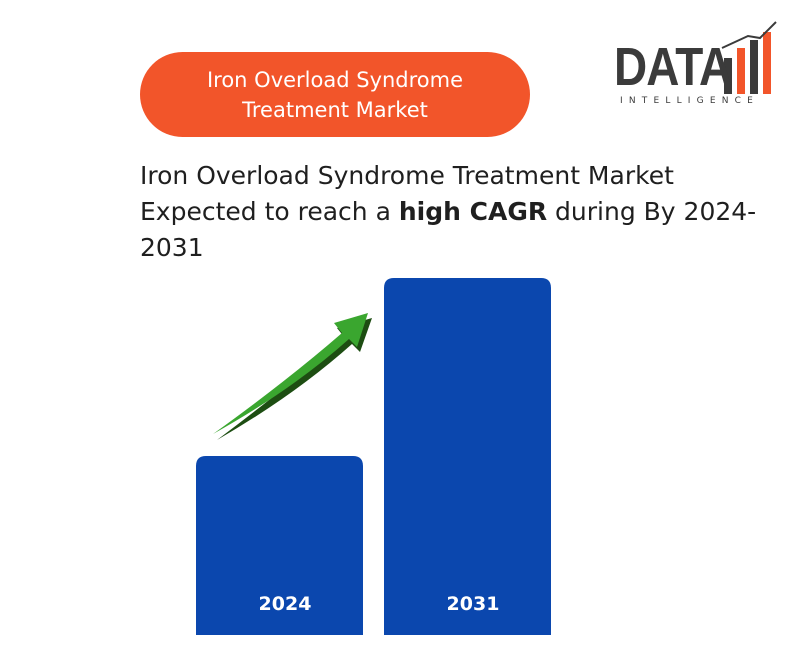 The image size is (800, 670). I want to click on title-badge: Iron Overload Syndrome Treatment Market, so click(335, 94).